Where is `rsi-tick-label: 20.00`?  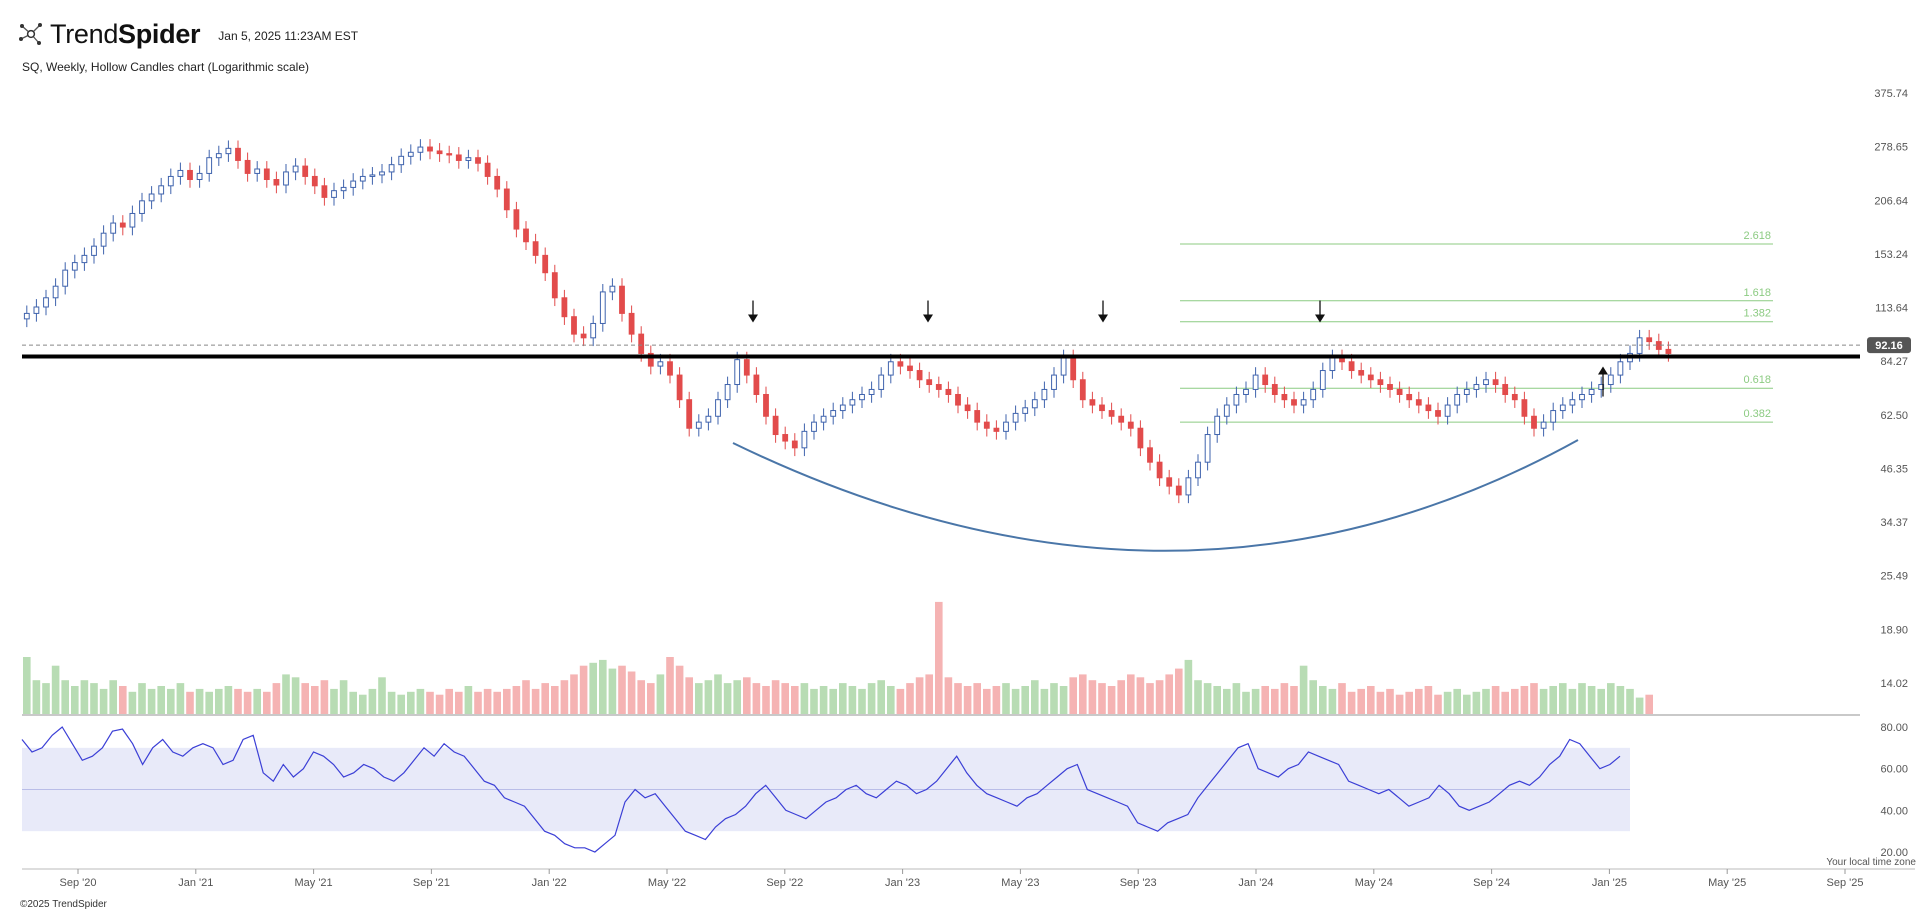 rsi-tick-label: 20.00 is located at coordinates (1894, 853).